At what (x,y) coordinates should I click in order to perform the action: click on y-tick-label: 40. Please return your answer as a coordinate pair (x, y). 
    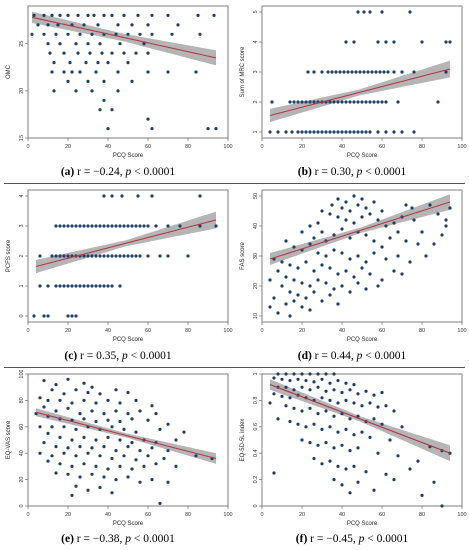
    Looking at the image, I should click on (256, 226).